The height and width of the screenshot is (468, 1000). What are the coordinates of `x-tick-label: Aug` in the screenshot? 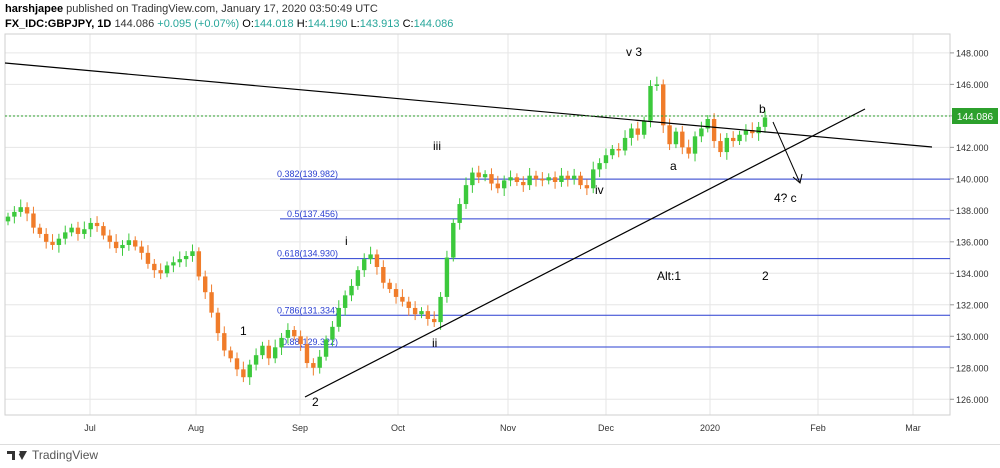 It's located at (196, 428).